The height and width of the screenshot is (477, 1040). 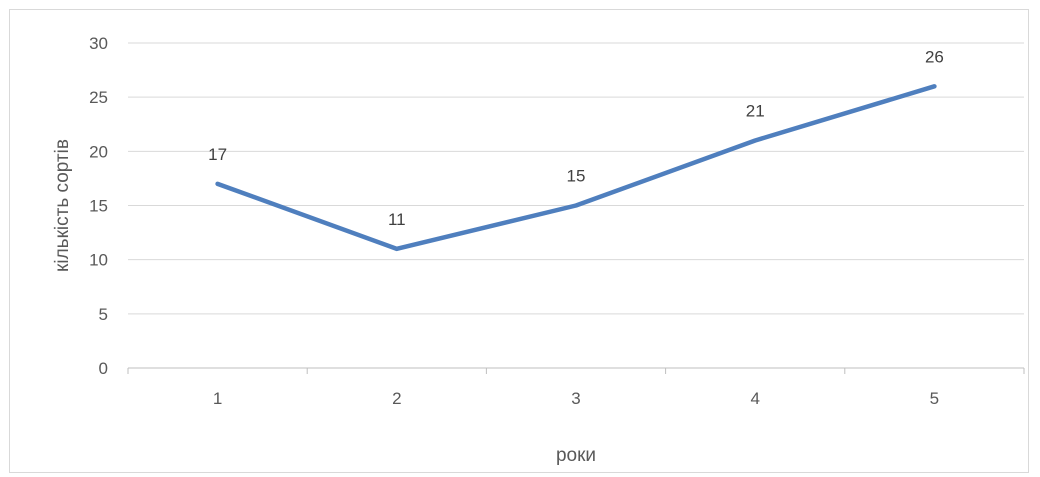 I want to click on y-tick-label: 20, so click(x=98, y=151).